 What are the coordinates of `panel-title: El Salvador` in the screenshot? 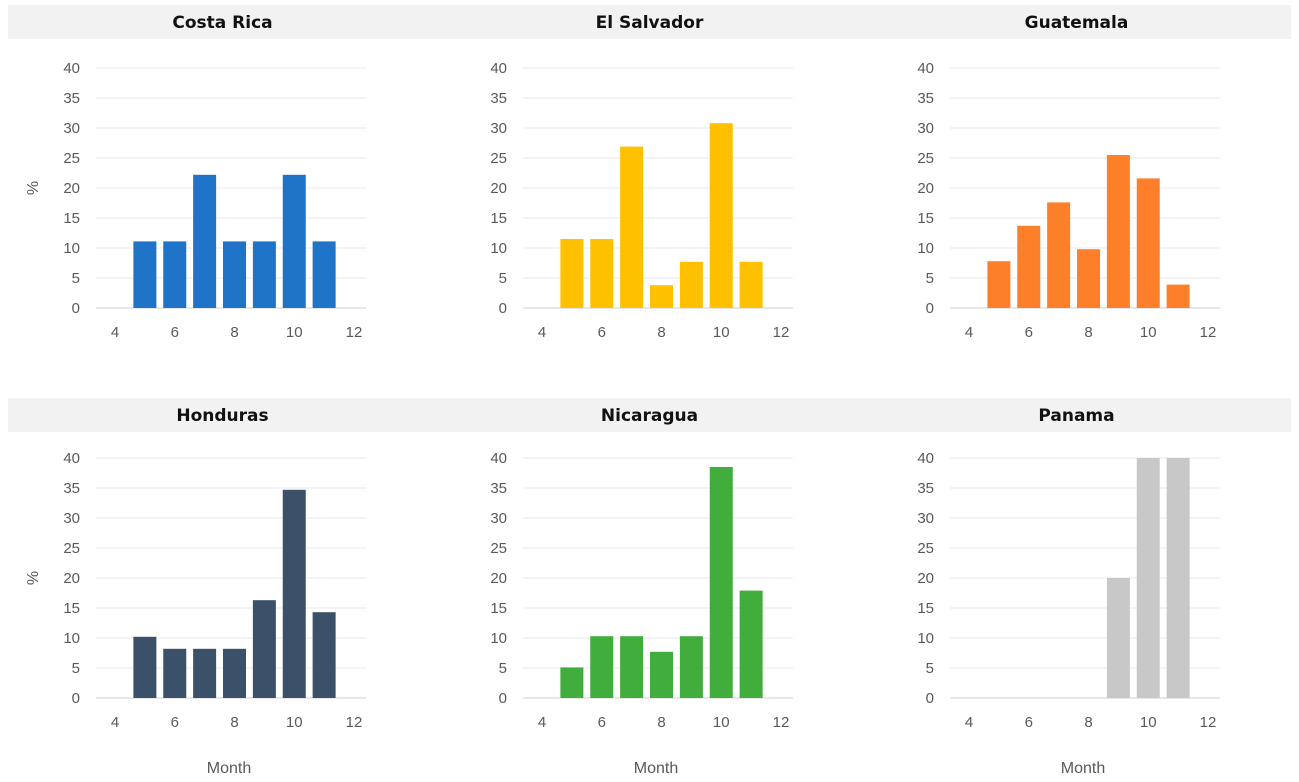 It's located at (650, 23).